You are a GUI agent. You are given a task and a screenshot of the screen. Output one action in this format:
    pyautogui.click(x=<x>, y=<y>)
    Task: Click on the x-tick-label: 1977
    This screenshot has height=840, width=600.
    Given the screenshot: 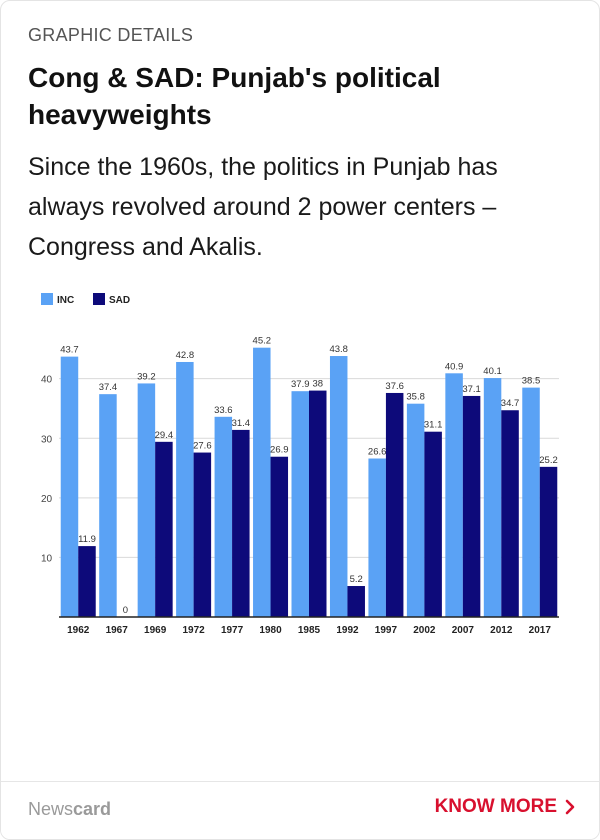 What is the action you would take?
    pyautogui.click(x=232, y=630)
    